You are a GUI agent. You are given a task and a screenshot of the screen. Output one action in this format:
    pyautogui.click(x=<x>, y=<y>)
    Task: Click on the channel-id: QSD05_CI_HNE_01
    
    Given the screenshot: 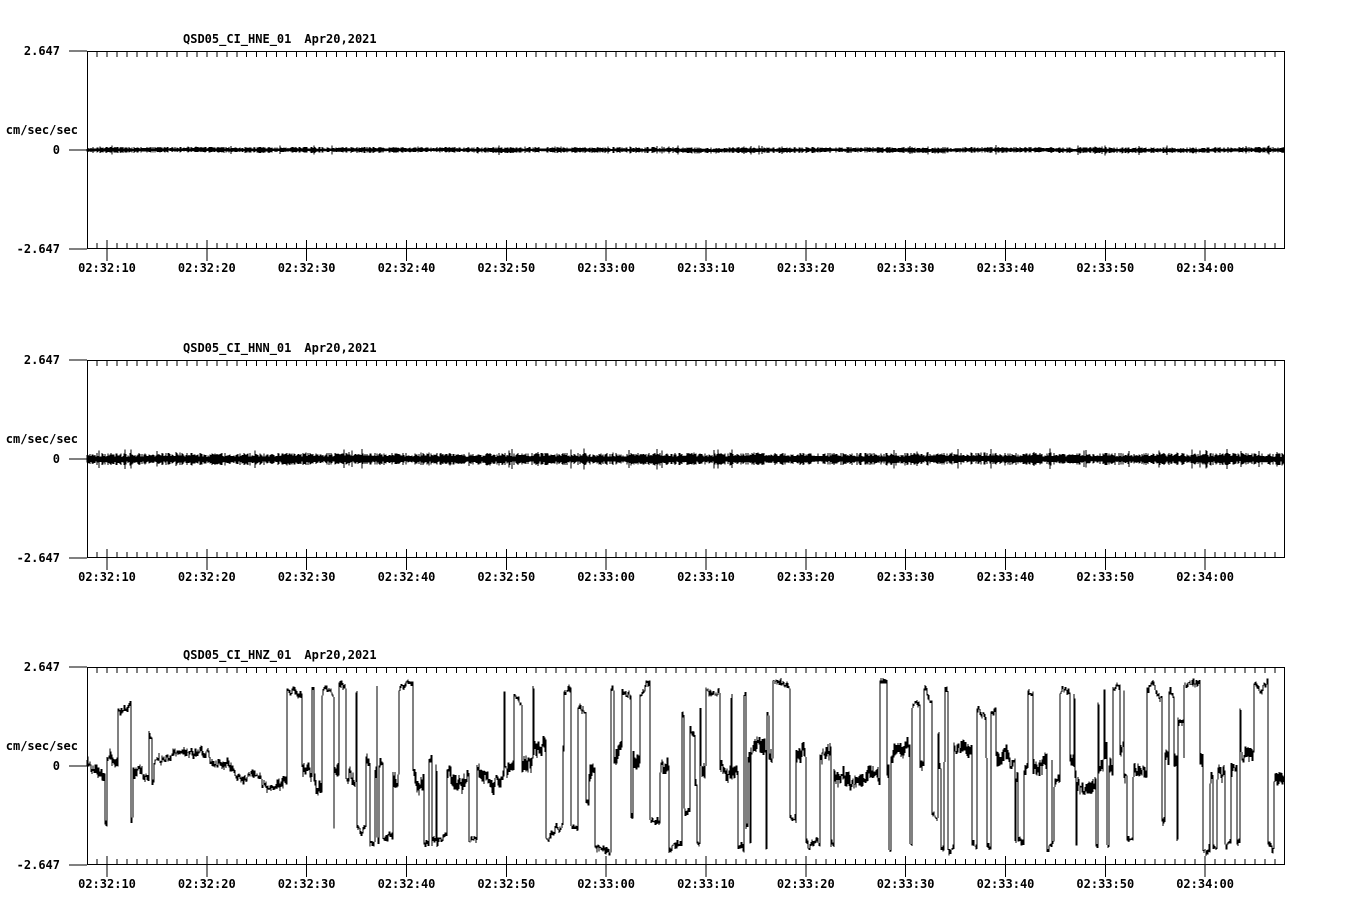 What is the action you would take?
    pyautogui.click(x=237, y=39)
    